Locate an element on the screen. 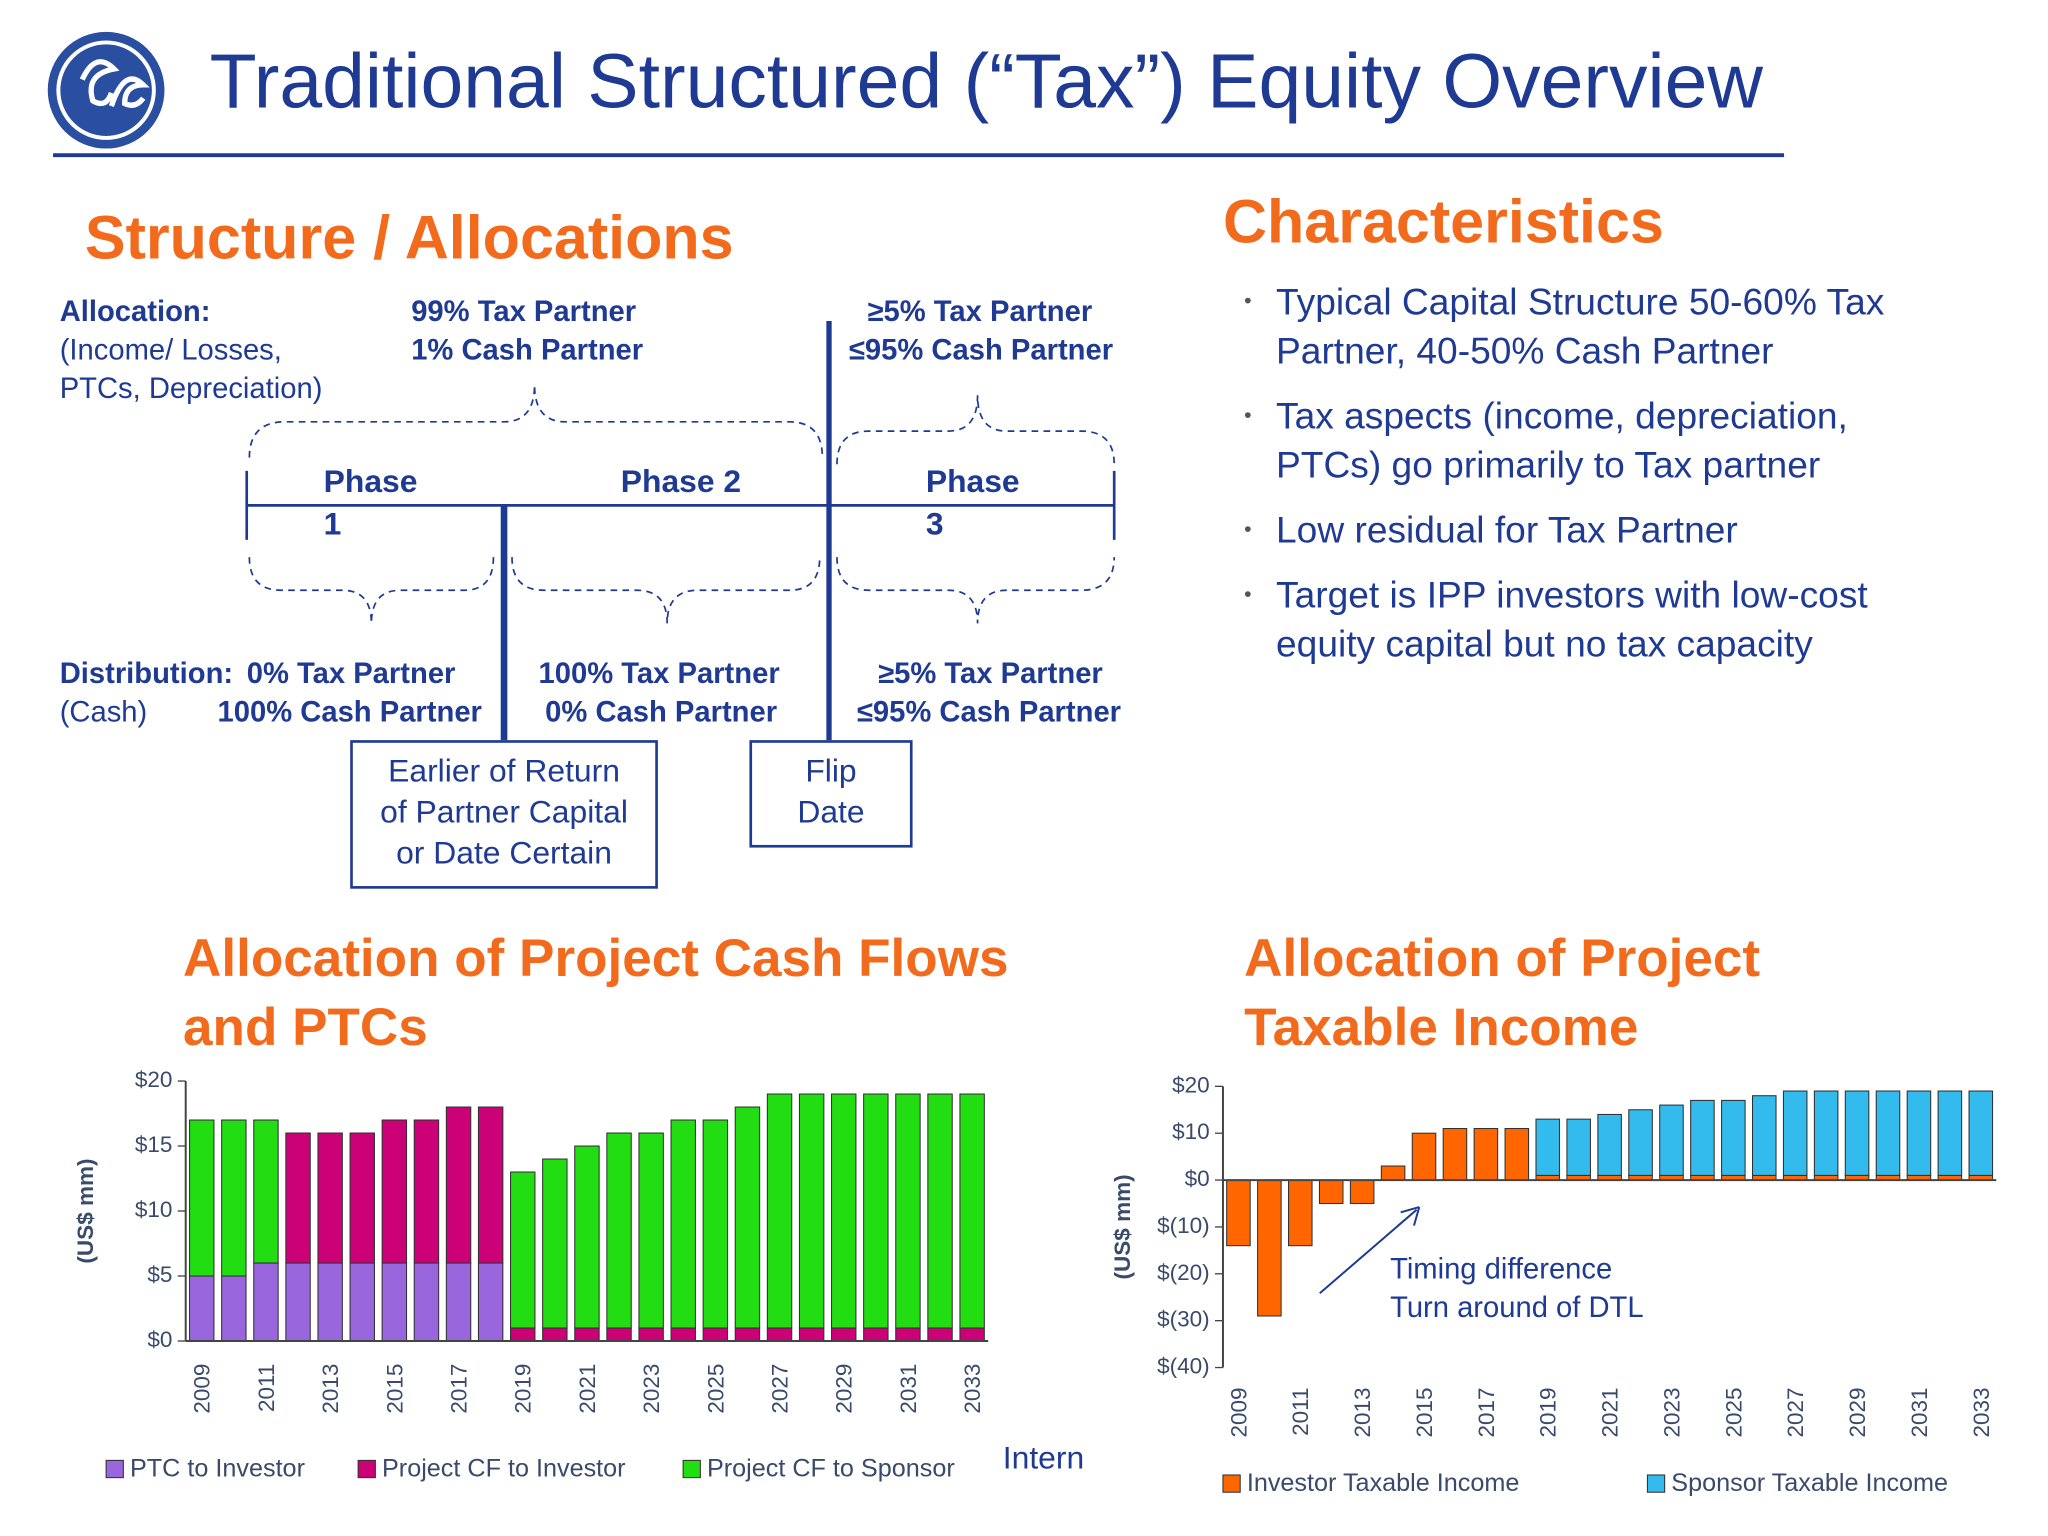 This screenshot has width=2048, height=1536. legend-label: Investor Taxable Income is located at coordinates (1383, 1483).